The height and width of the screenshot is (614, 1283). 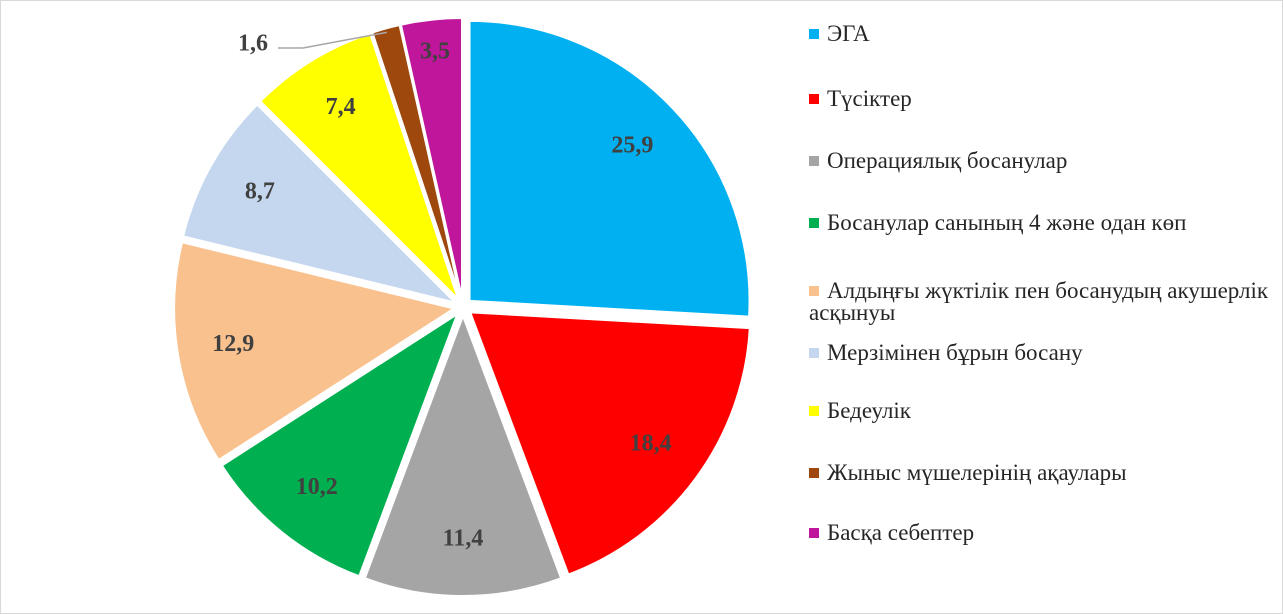 I want to click on leader-line, so click(x=333, y=40).